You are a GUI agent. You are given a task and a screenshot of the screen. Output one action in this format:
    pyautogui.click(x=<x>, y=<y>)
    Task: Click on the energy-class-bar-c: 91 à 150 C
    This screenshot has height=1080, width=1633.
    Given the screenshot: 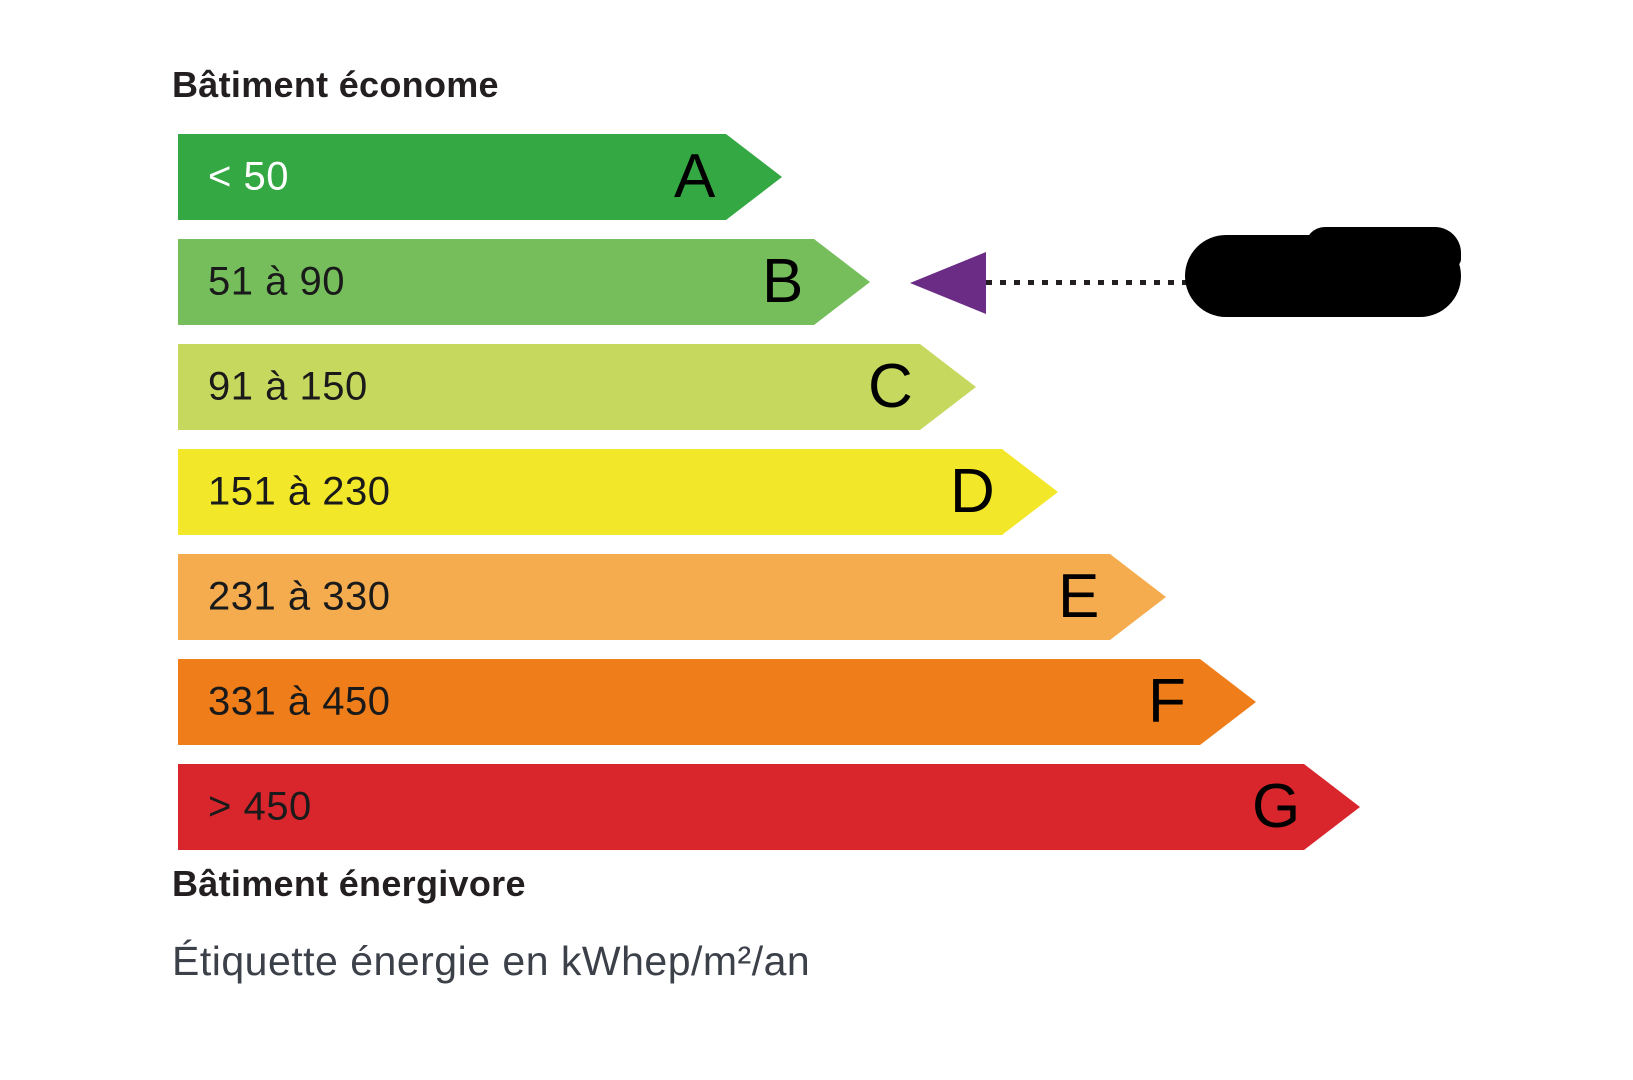 What is the action you would take?
    pyautogui.click(x=577, y=387)
    